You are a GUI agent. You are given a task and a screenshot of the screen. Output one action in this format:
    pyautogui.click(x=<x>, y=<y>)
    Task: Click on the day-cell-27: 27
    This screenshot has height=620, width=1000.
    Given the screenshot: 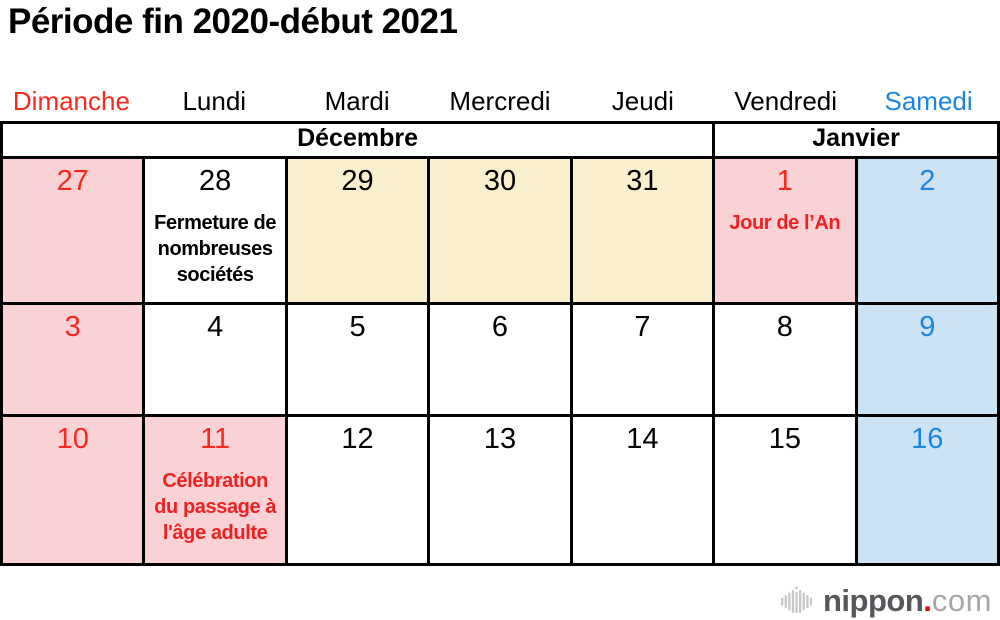 What is the action you would take?
    pyautogui.click(x=73, y=230)
    